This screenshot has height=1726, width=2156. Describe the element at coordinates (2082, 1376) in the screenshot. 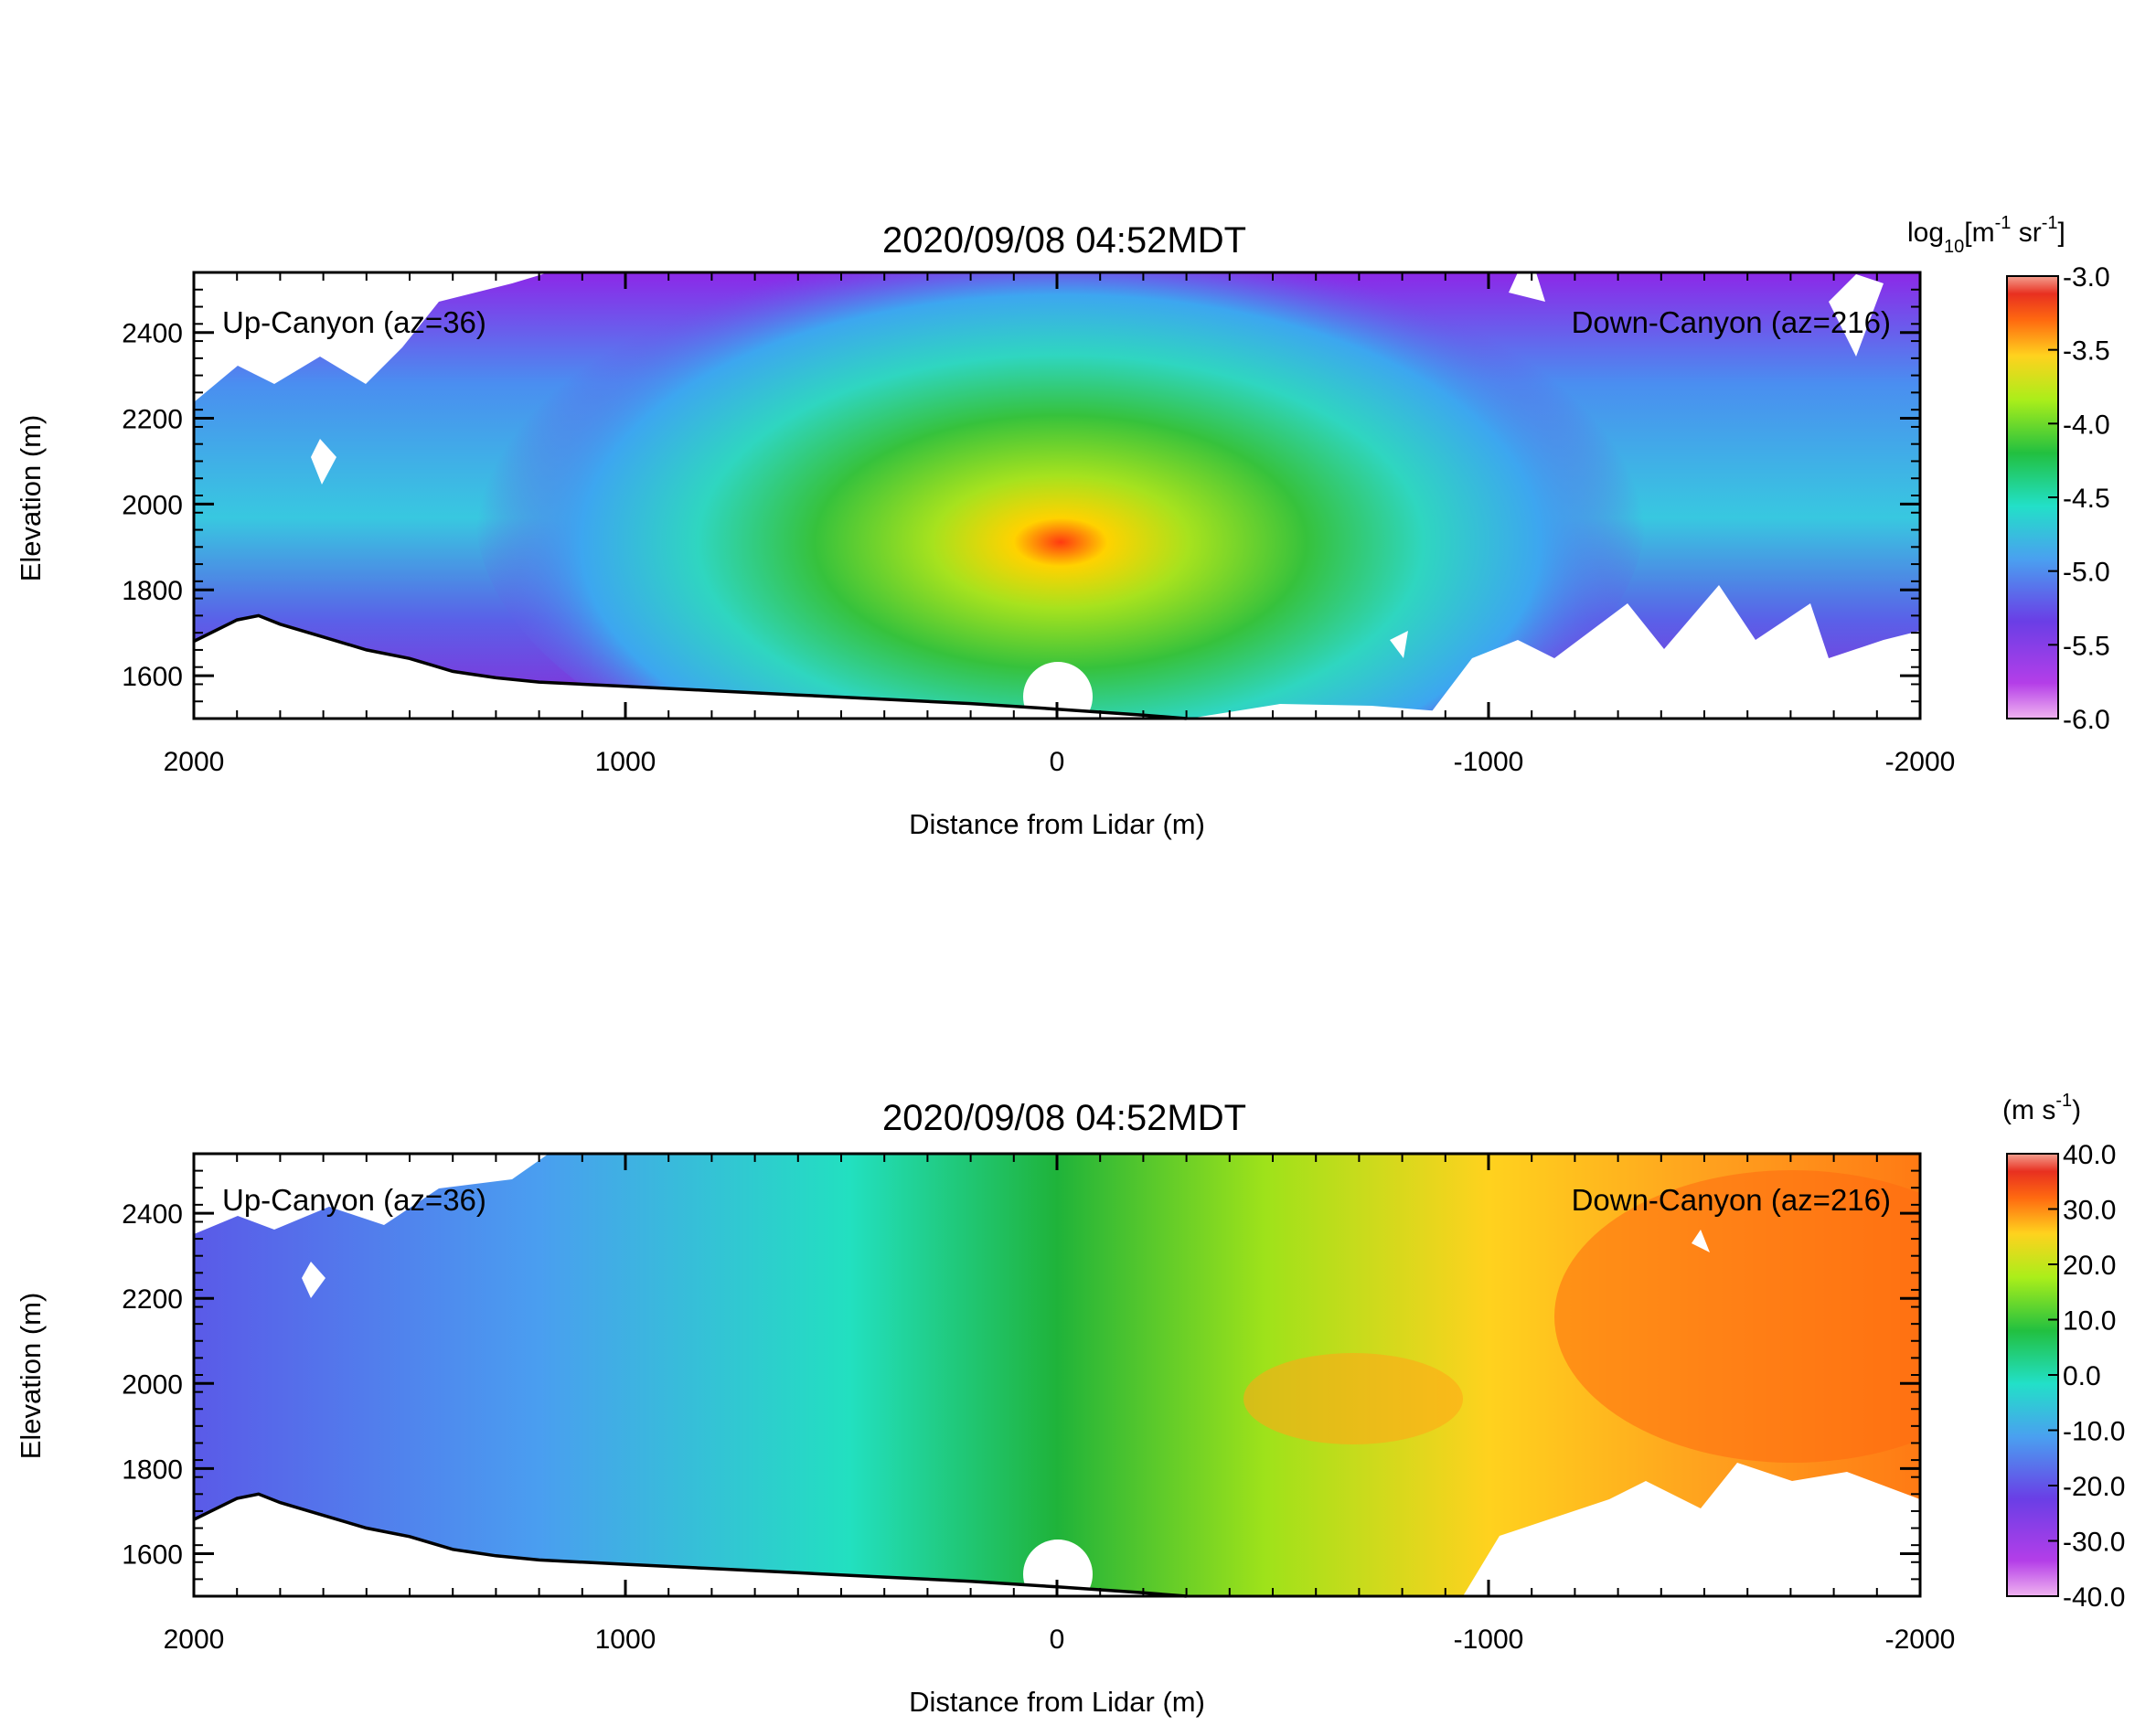

I see `colorbar-tick-label: 0.0` at that location.